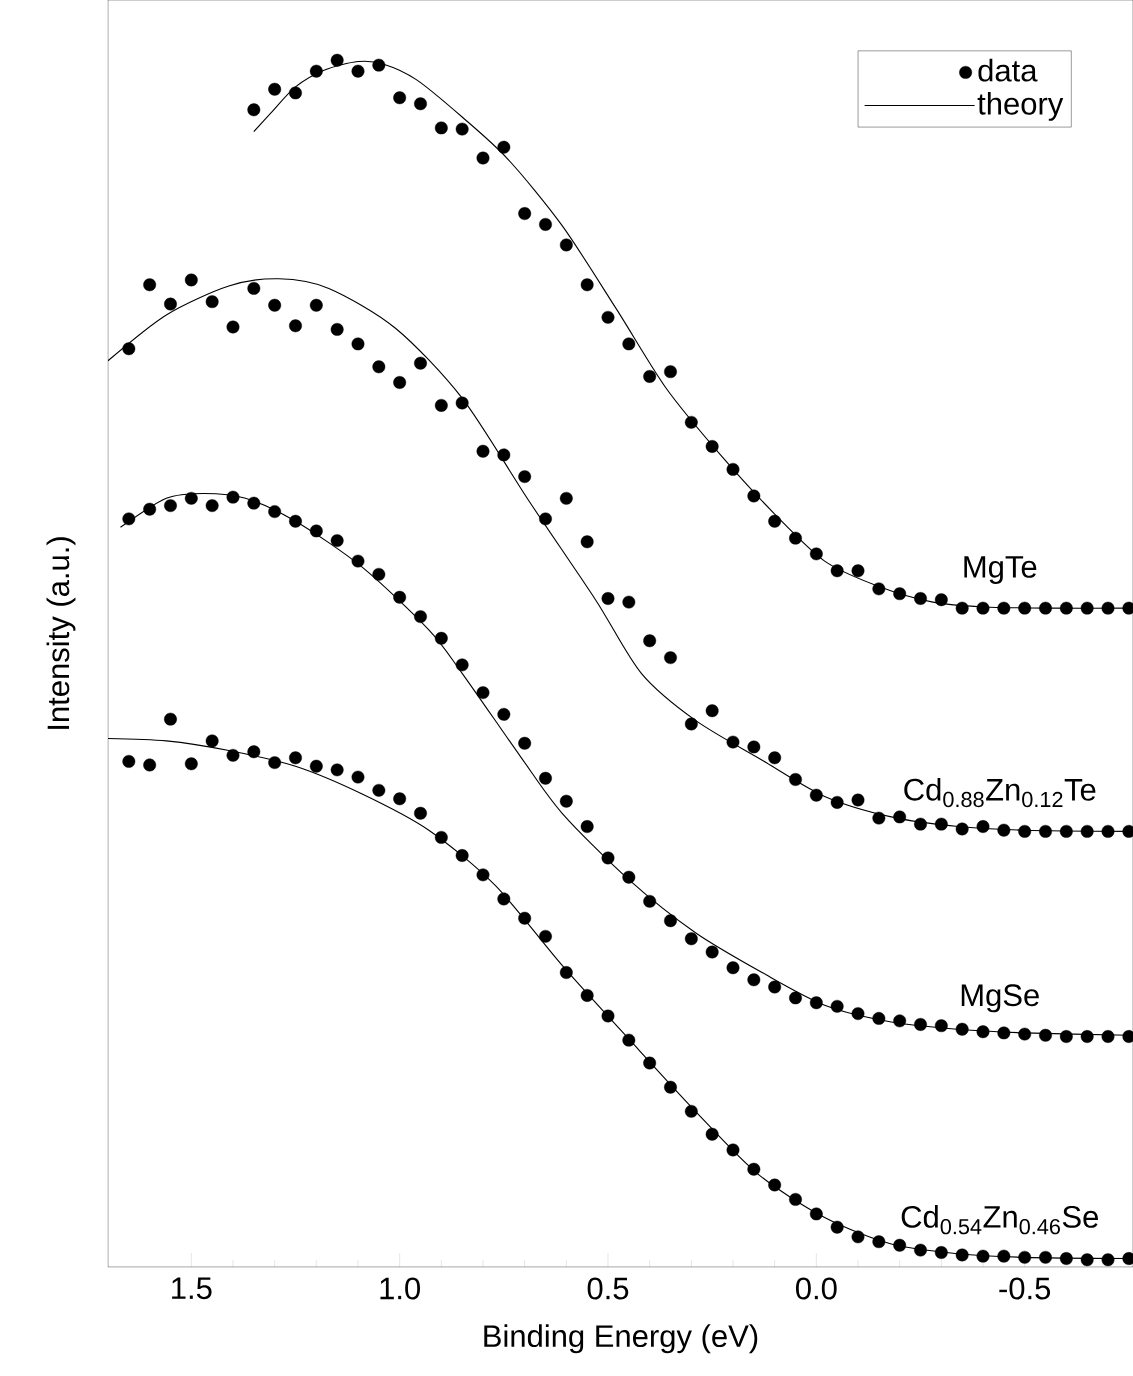 The width and height of the screenshot is (1133, 1376). Describe the element at coordinates (1000, 998) in the screenshot. I see `annotation: MgSe` at that location.